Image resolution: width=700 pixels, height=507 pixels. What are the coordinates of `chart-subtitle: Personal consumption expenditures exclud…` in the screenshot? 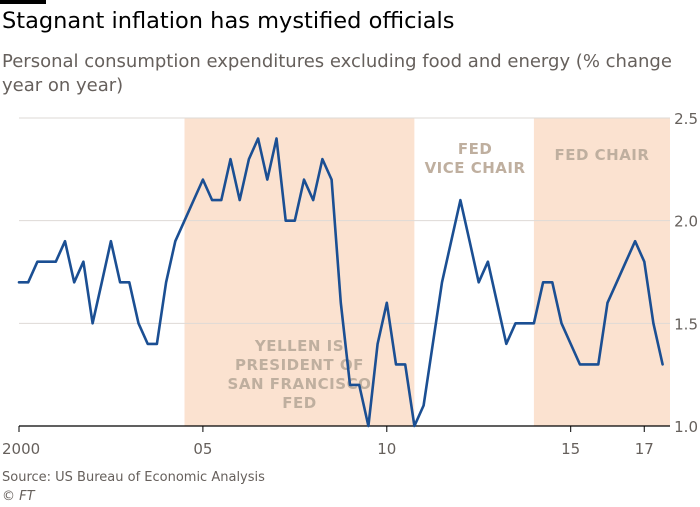 It's located at (337, 73).